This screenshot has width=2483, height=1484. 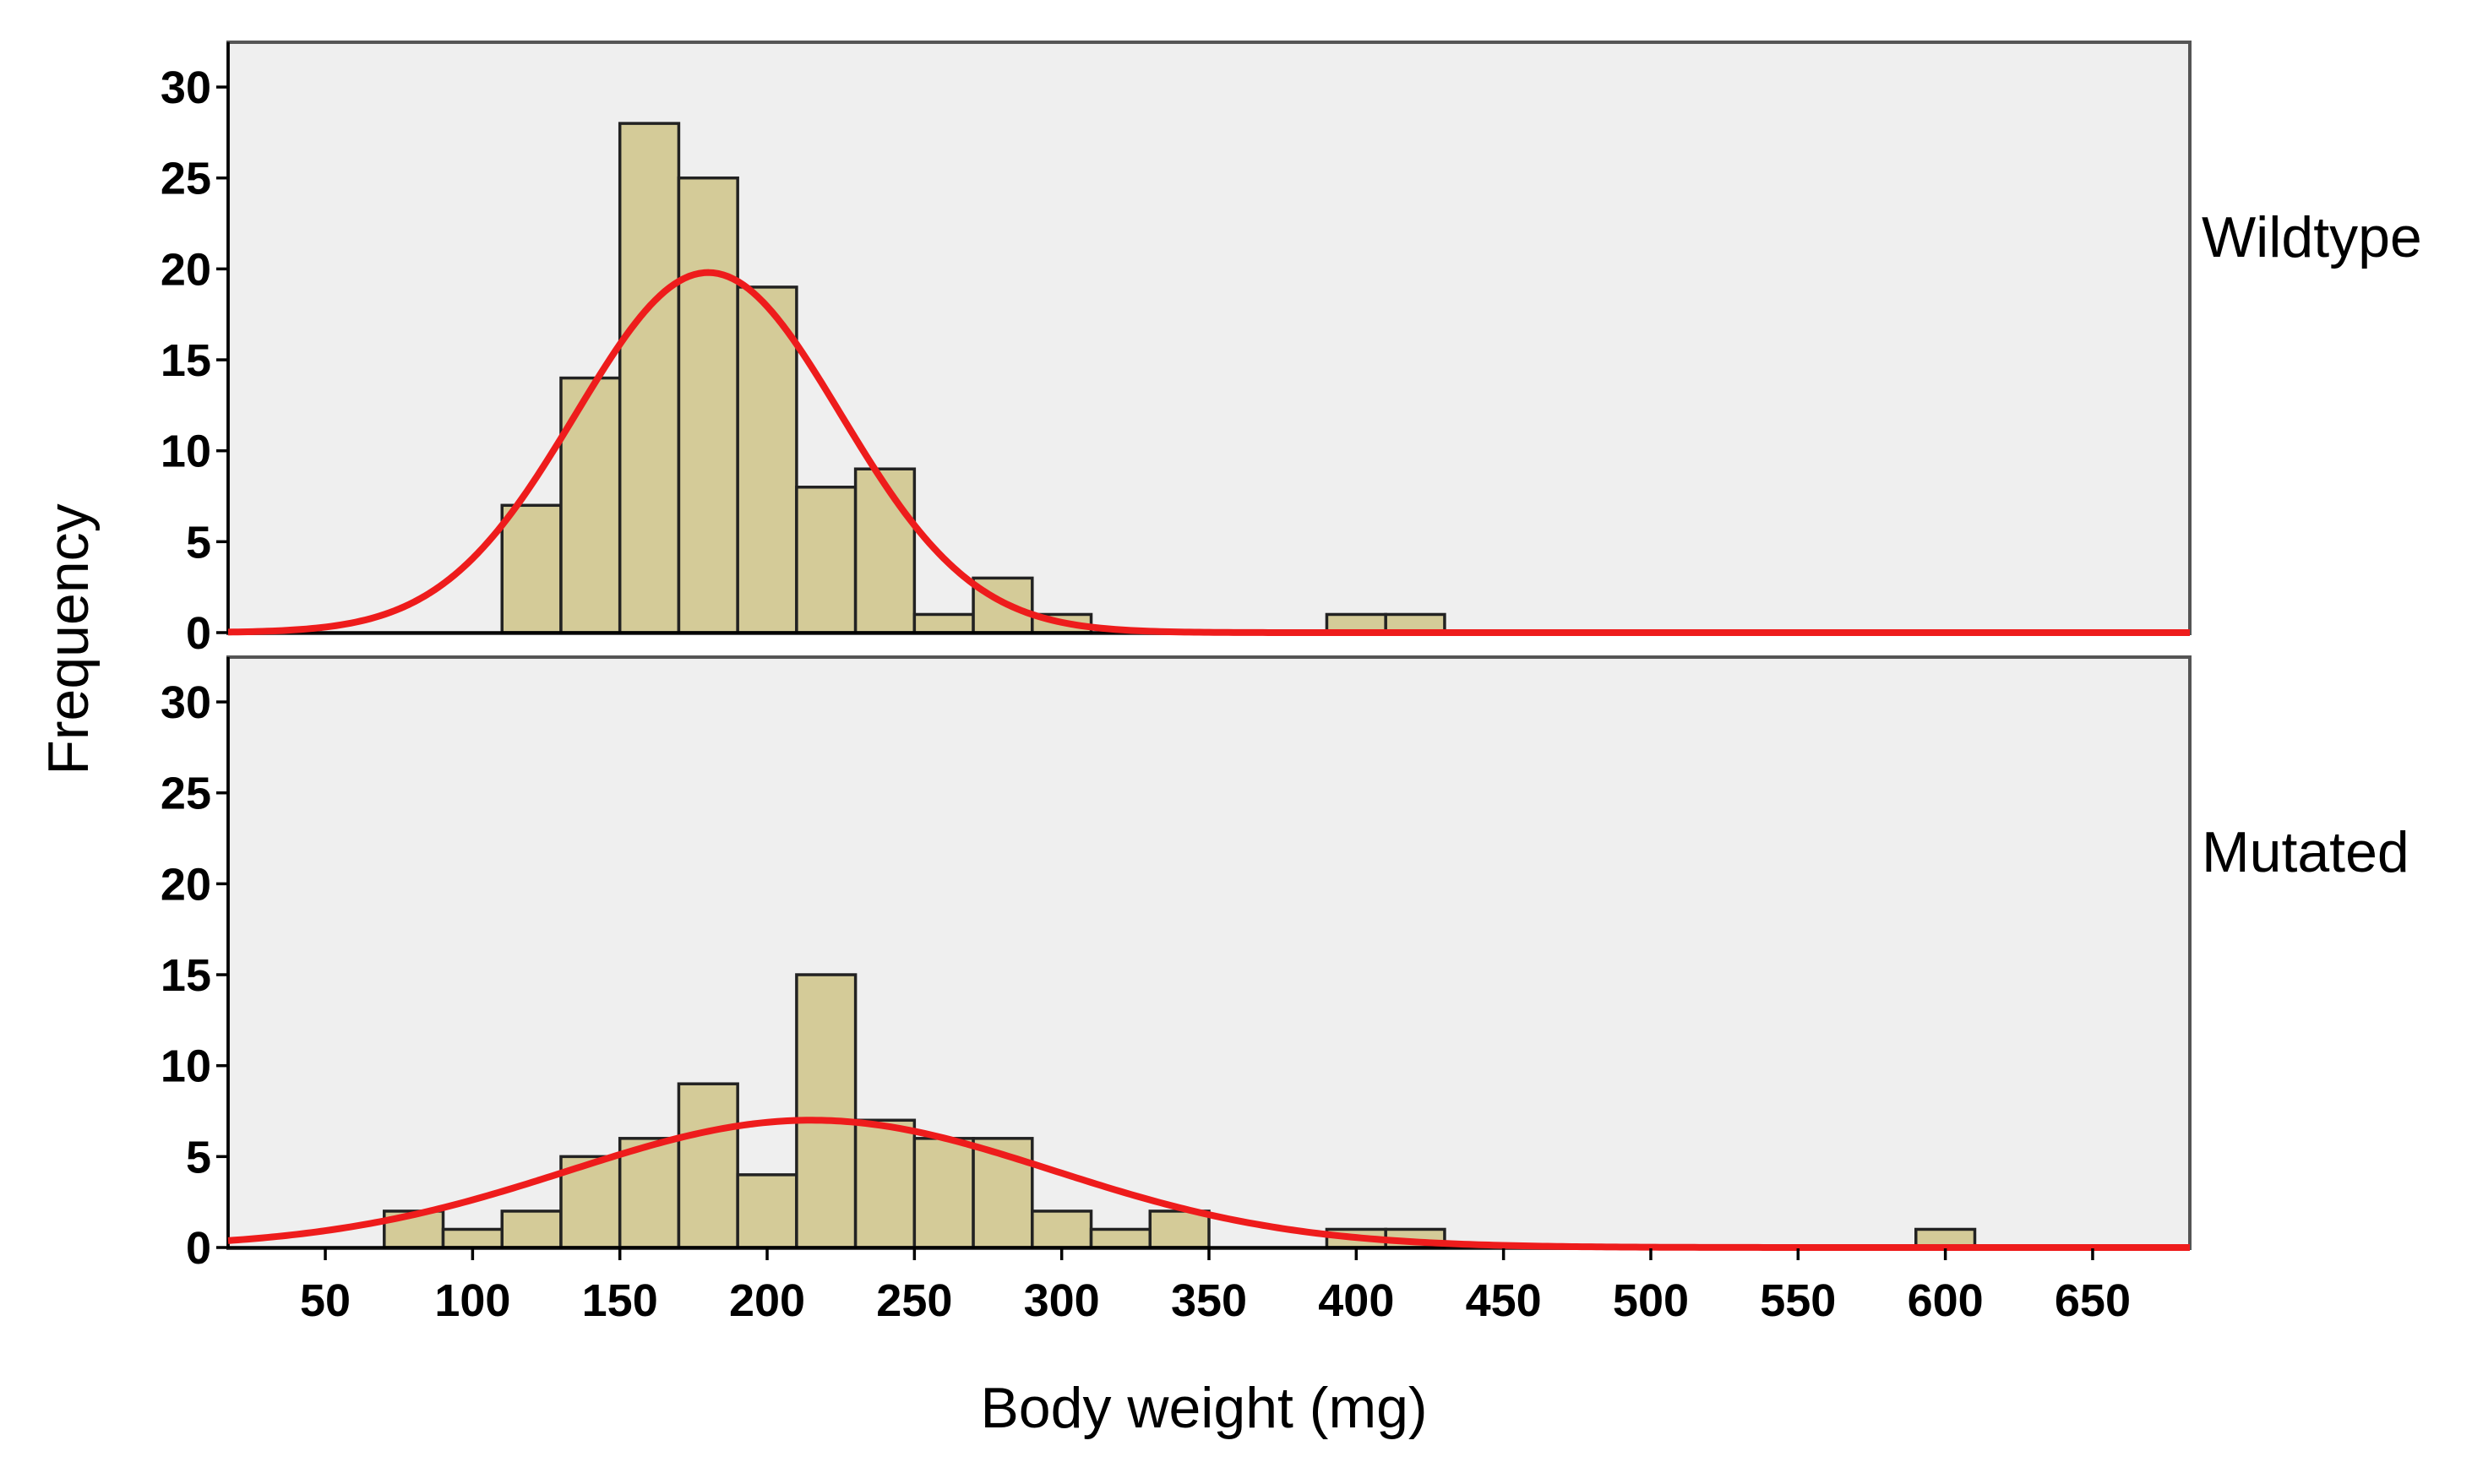 I want to click on x-tick-label: 550, so click(x=1798, y=1300).